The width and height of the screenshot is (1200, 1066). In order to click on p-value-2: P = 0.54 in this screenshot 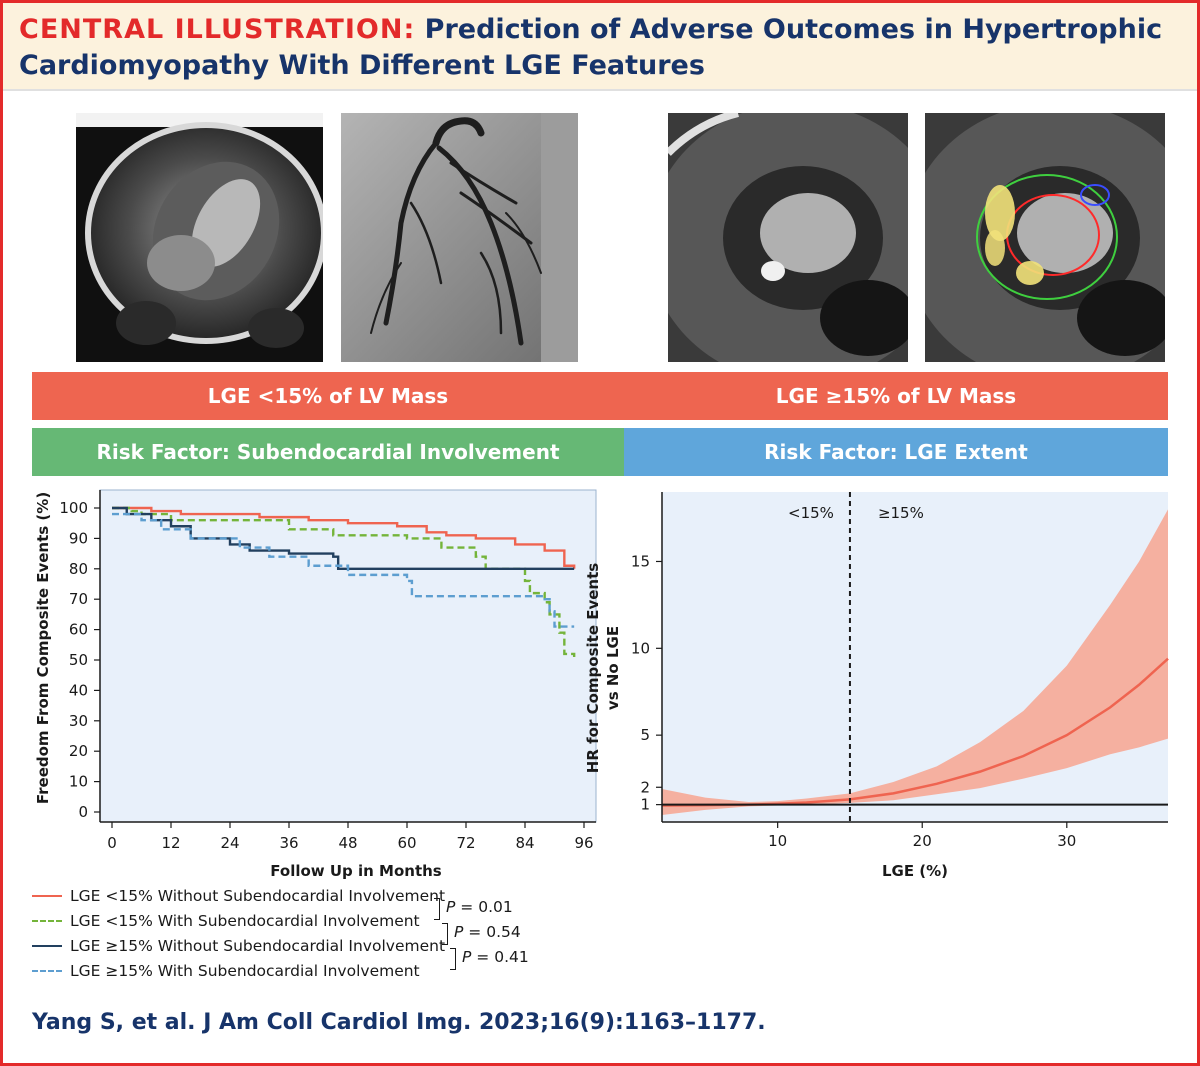, I will do `click(487, 932)`.